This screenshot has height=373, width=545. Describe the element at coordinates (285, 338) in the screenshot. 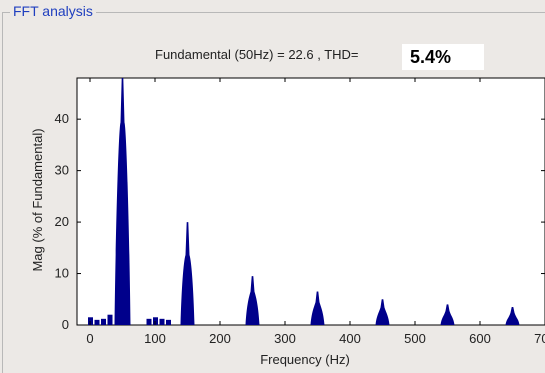

I see `x-tick-label: 300` at that location.